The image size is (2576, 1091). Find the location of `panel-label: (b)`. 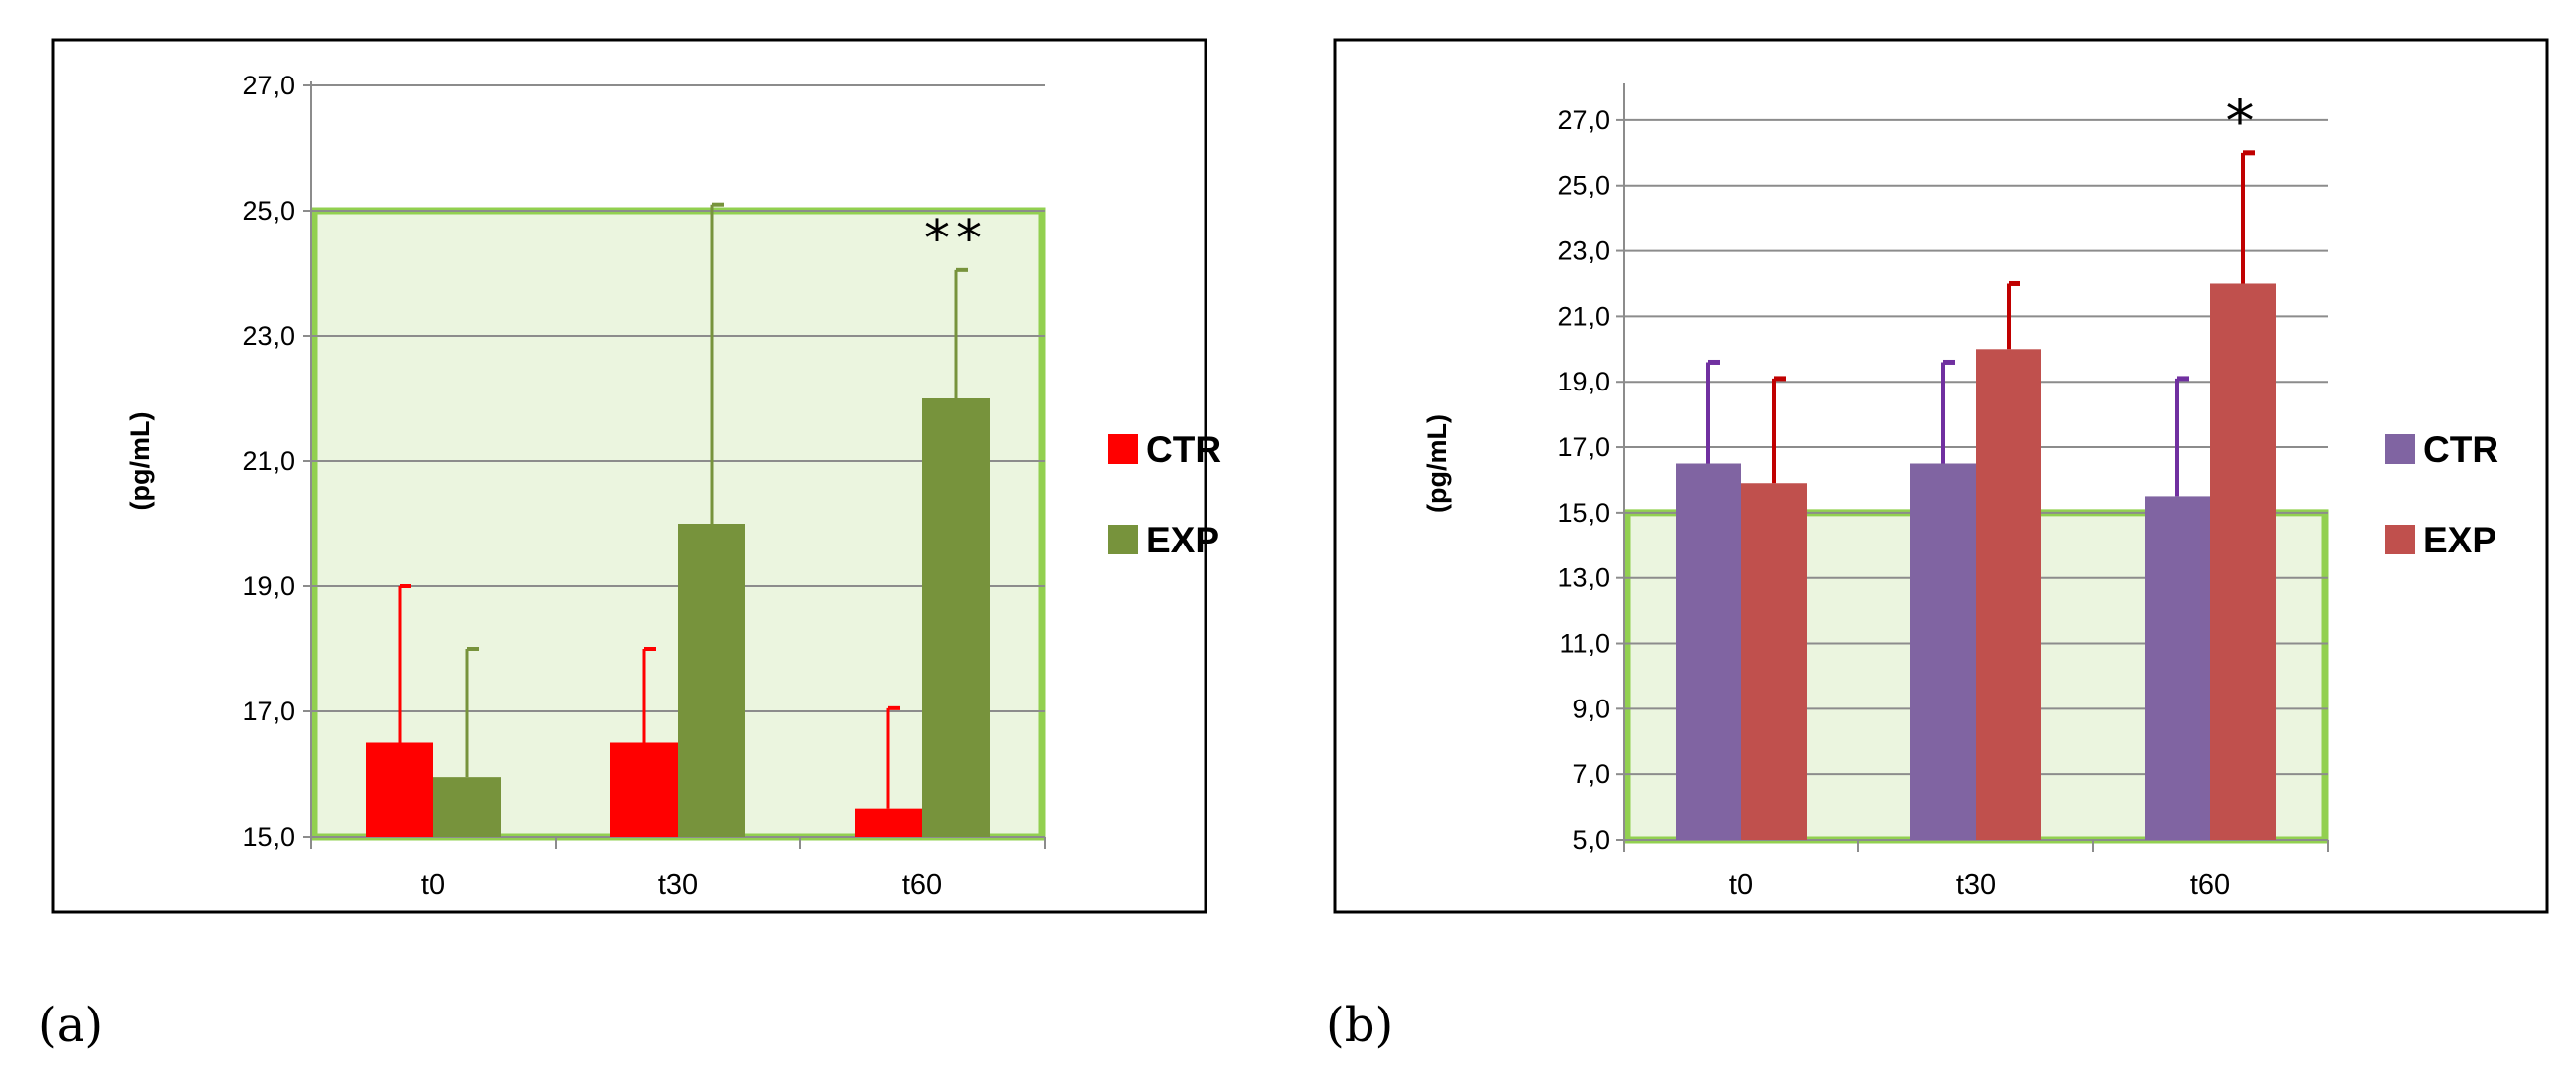

panel-label: (b) is located at coordinates (1359, 1025).